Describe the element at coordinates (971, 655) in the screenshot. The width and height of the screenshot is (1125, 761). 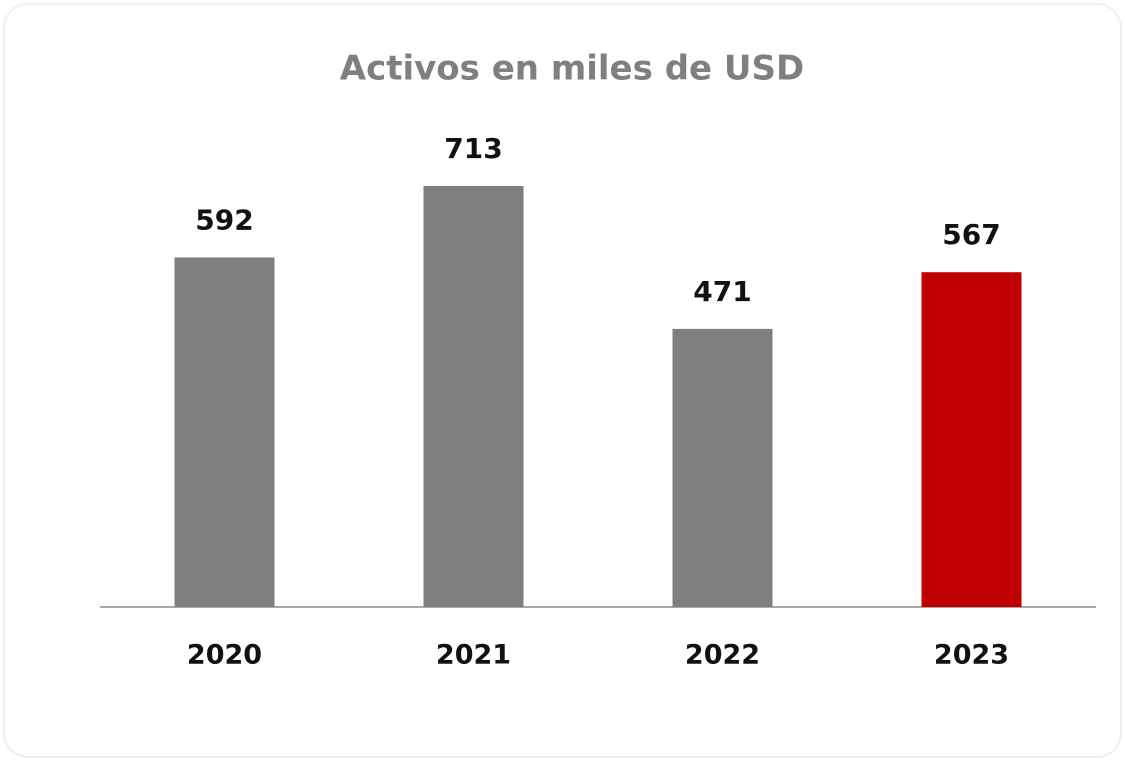
I see `x-tick-label: 2023` at that location.